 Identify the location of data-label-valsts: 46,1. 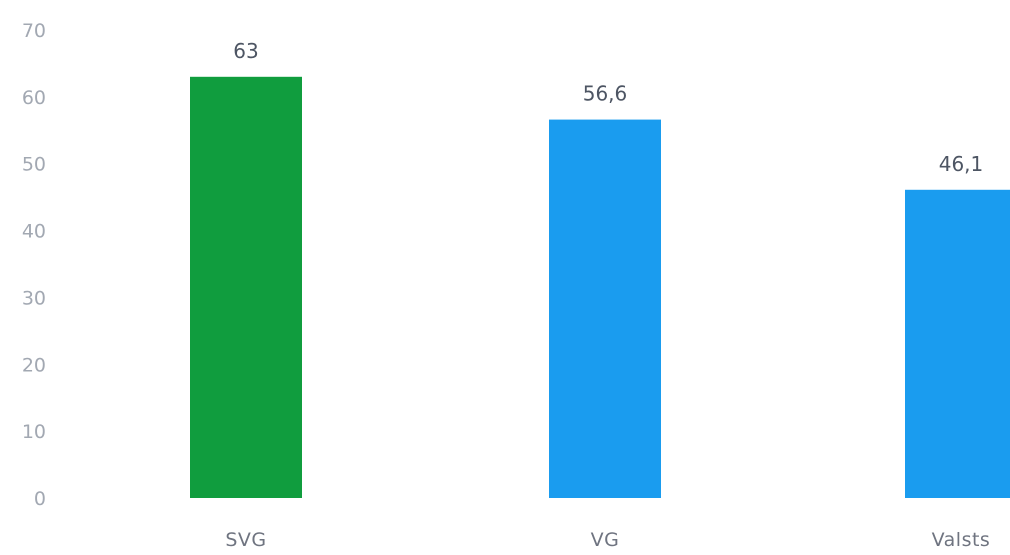
(961, 164).